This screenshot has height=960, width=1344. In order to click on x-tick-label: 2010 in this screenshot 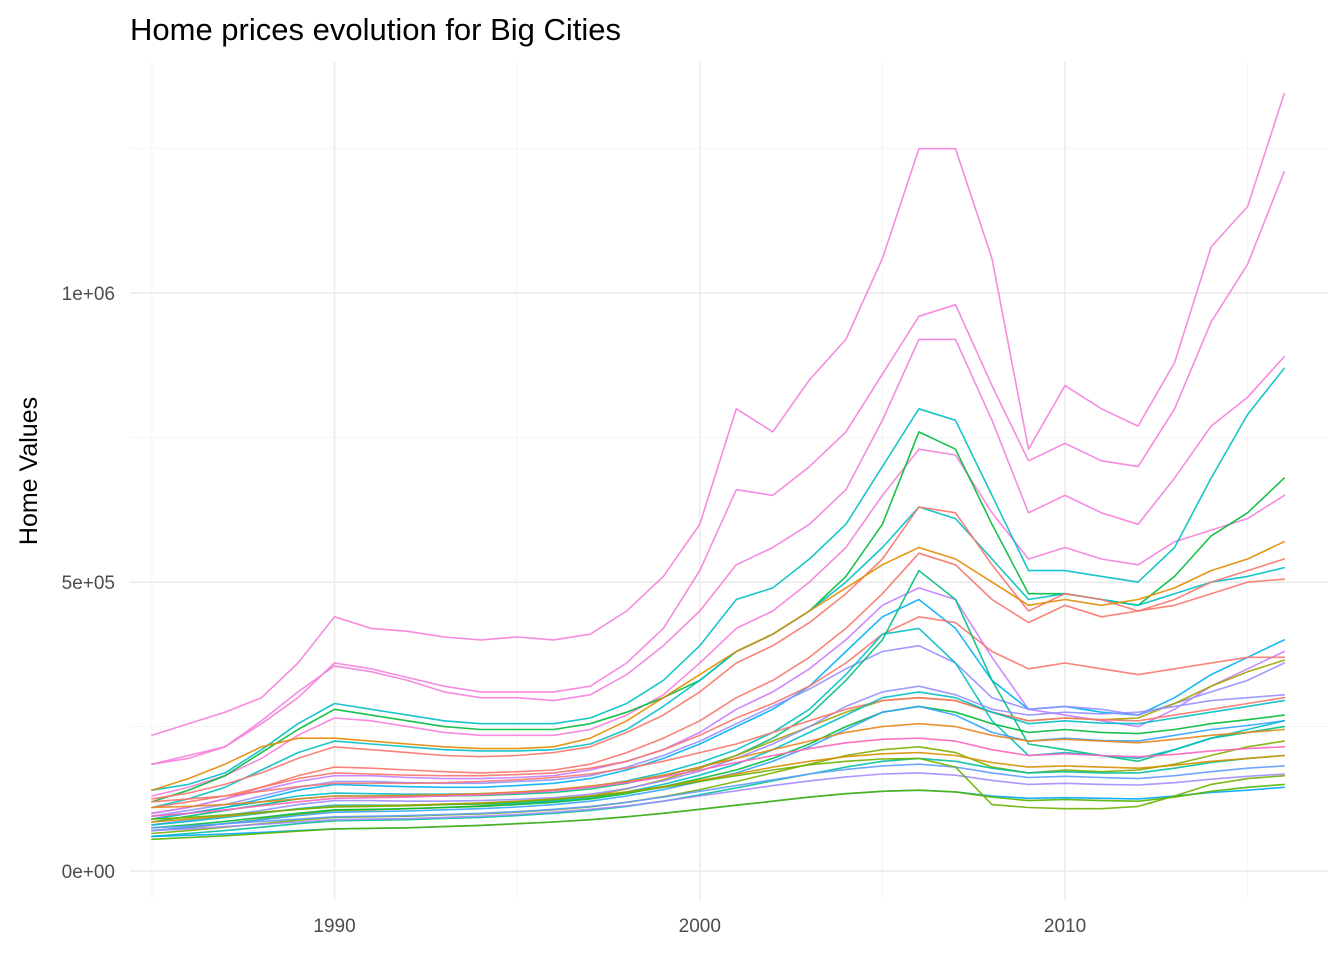, I will do `click(1065, 926)`.